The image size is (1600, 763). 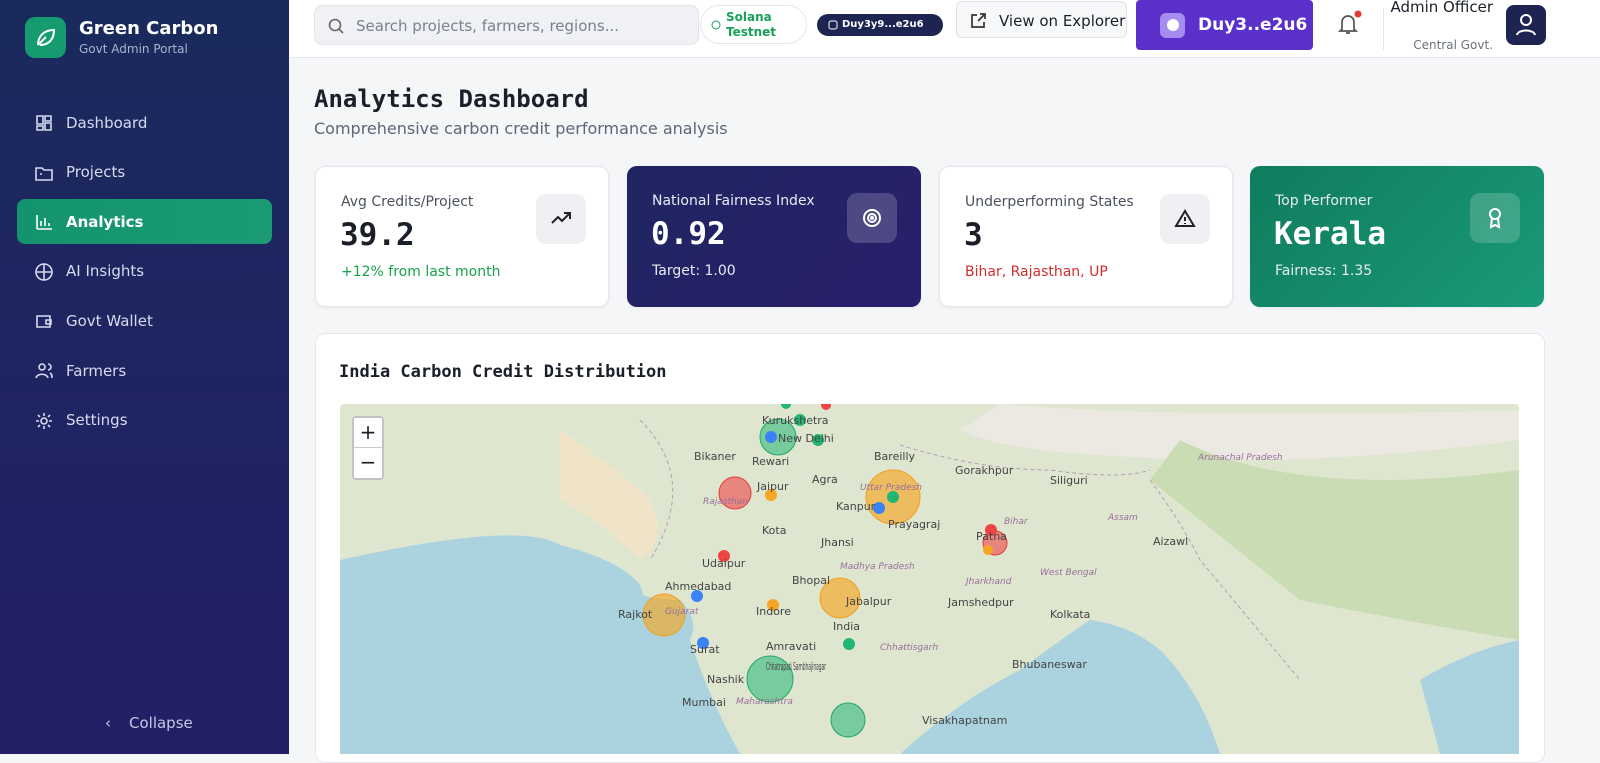 What do you see at coordinates (144, 320) in the screenshot?
I see `nav-item: Govt Wallet` at bounding box center [144, 320].